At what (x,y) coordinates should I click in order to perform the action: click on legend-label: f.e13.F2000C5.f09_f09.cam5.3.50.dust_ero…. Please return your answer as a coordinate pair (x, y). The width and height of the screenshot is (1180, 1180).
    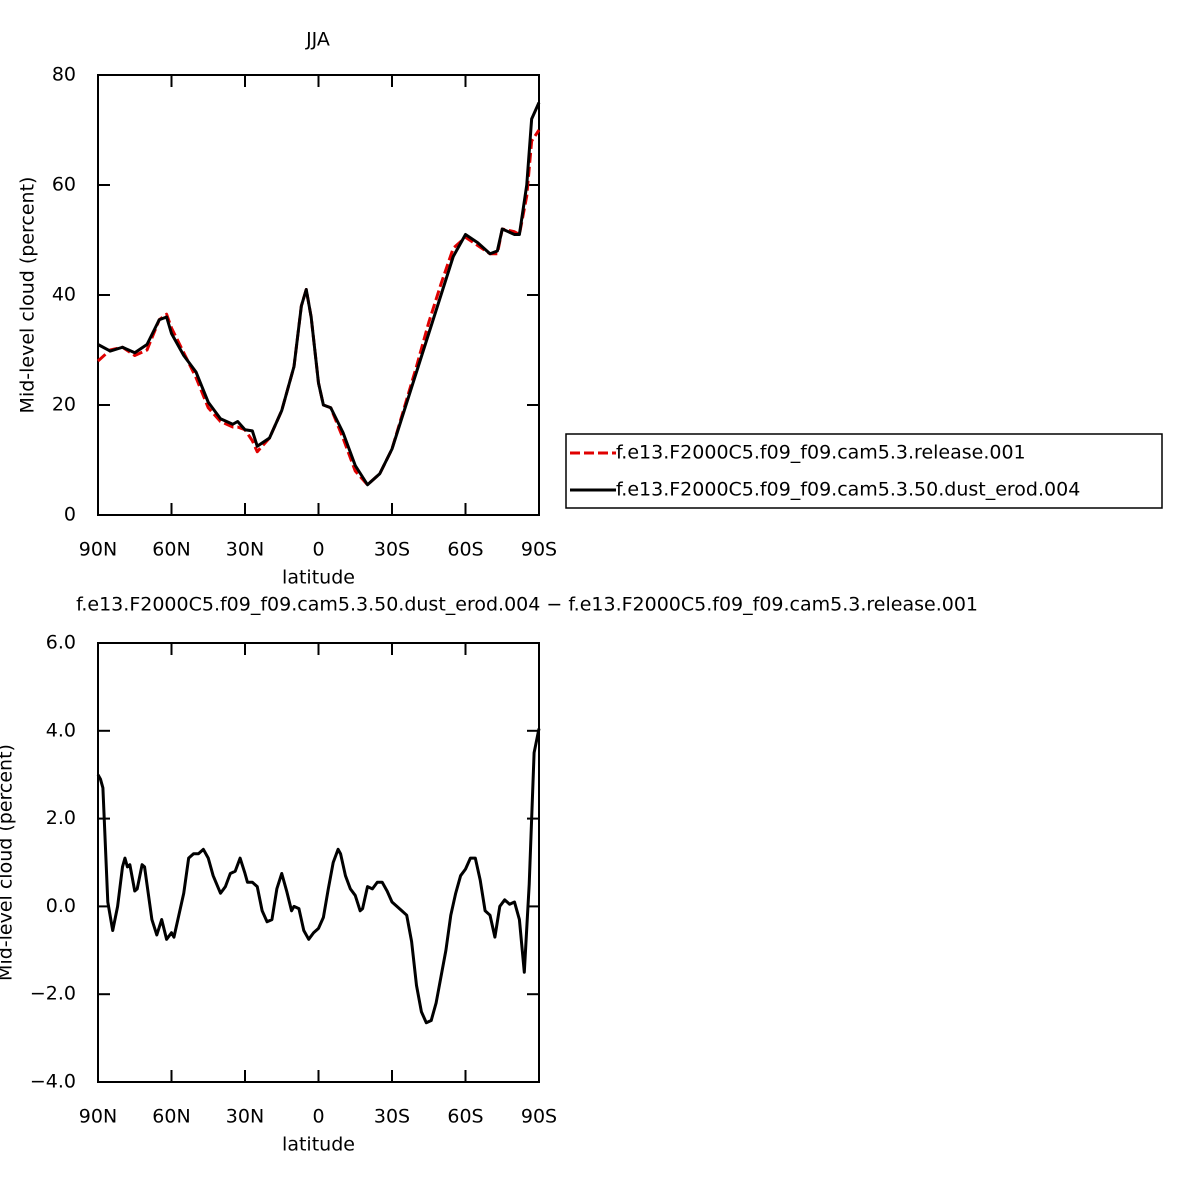
    Looking at the image, I should click on (848, 490).